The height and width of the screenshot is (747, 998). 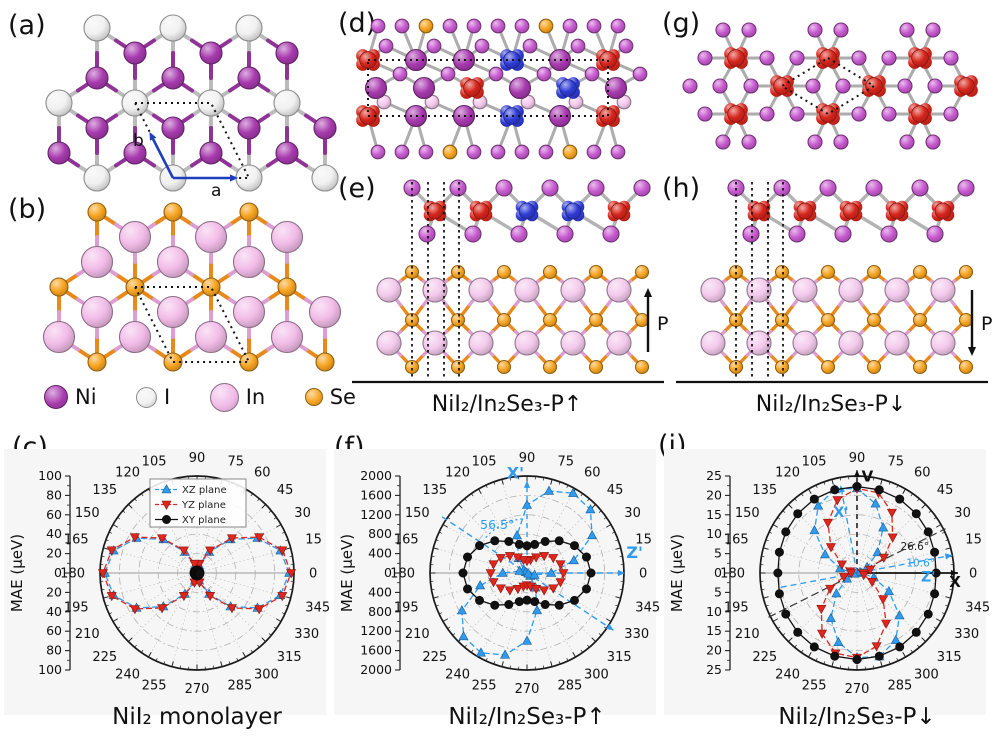 What do you see at coordinates (56, 397) in the screenshot?
I see `atom-legend-dot-Ni` at bounding box center [56, 397].